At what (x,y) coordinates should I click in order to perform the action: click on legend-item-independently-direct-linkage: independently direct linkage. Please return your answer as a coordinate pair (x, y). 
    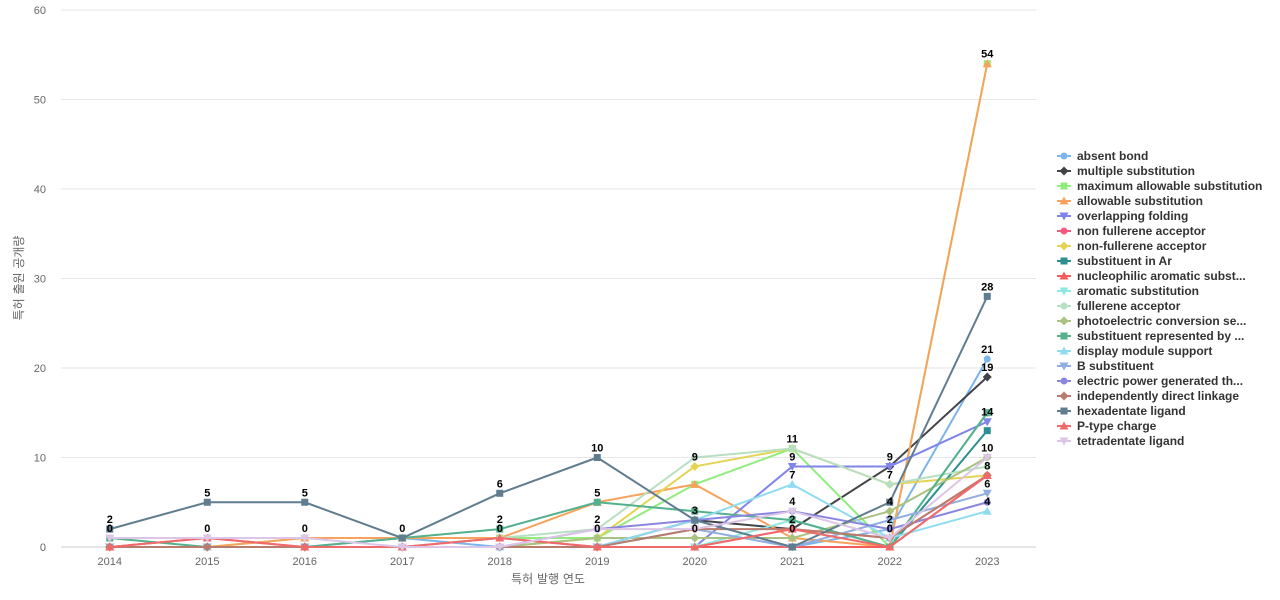
    Looking at the image, I should click on (1148, 396).